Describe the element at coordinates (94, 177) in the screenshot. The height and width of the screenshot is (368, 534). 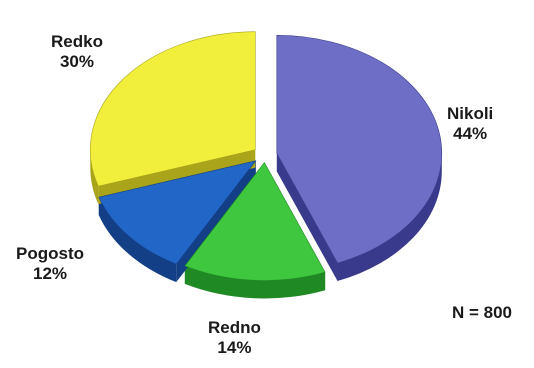
I see `slice-side-redko` at that location.